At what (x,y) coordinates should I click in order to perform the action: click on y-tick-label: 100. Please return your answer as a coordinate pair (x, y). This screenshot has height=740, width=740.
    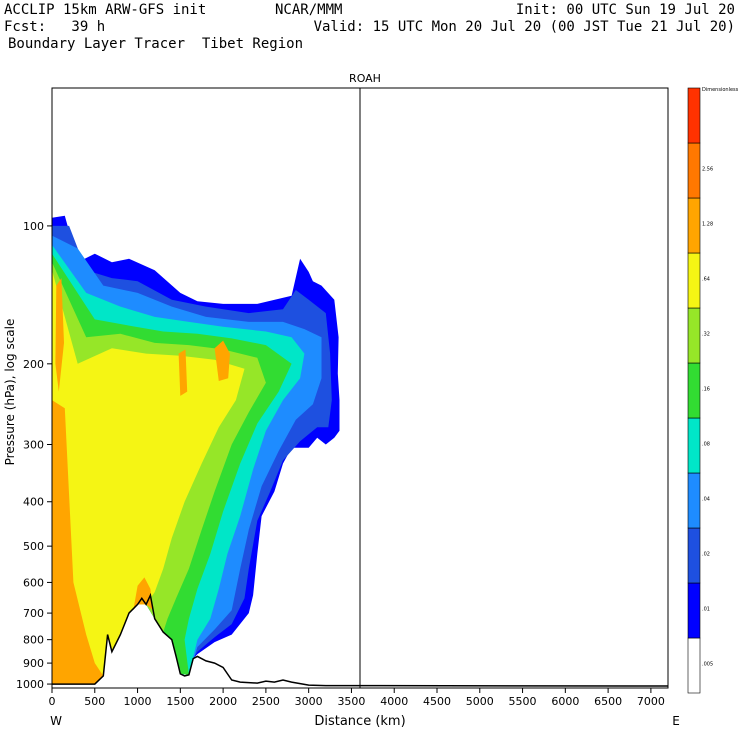
    Looking at the image, I should click on (33, 226).